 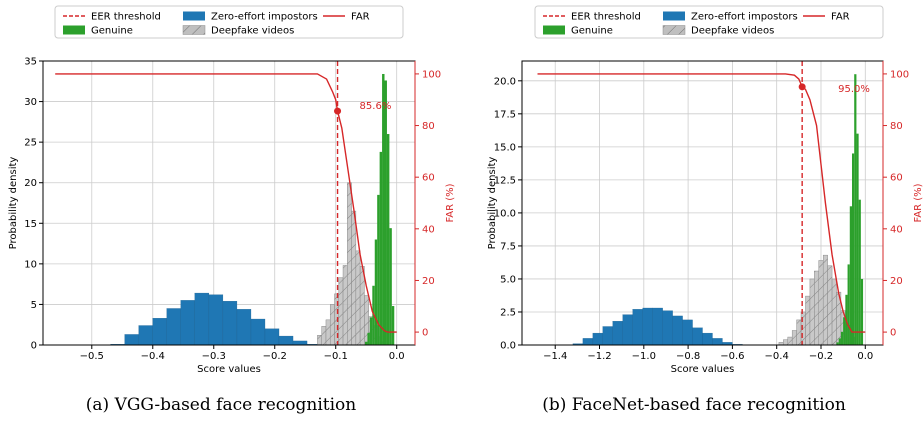 What do you see at coordinates (732, 356) in the screenshot?
I see `x-tick-label: −0.6` at bounding box center [732, 356].